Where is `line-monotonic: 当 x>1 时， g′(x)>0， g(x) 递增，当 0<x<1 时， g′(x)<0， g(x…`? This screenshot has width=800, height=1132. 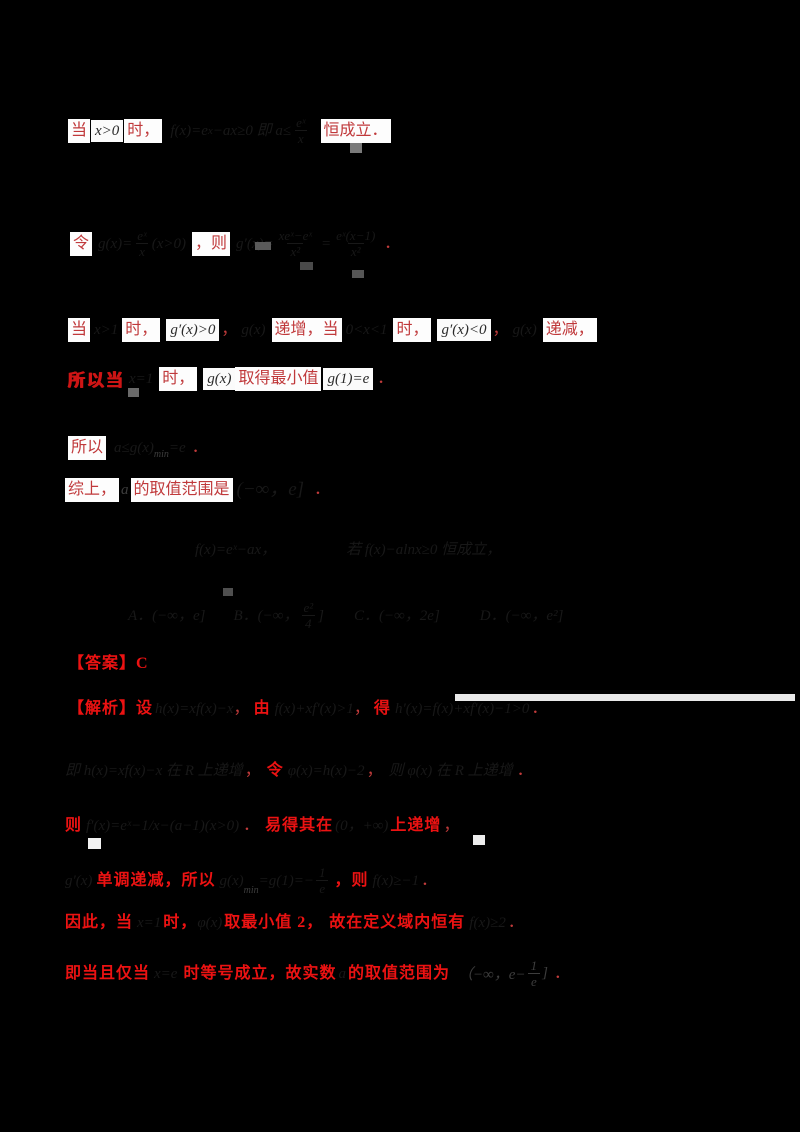
line-monotonic: 当 x>1 时， g′(x)>0， g(x) 递增，当 0<x<1 时， g′(x)<0， g(x… is located at coordinates (332, 330).